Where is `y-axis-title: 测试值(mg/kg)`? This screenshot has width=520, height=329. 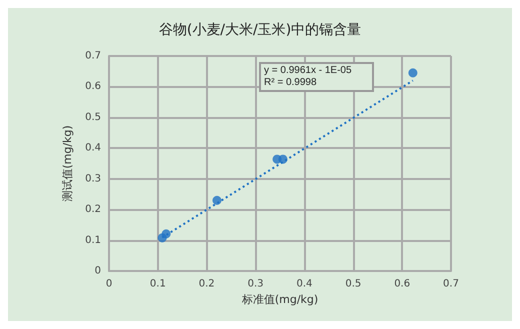 y-axis-title: 测试值(mg/kg) is located at coordinates (67, 163).